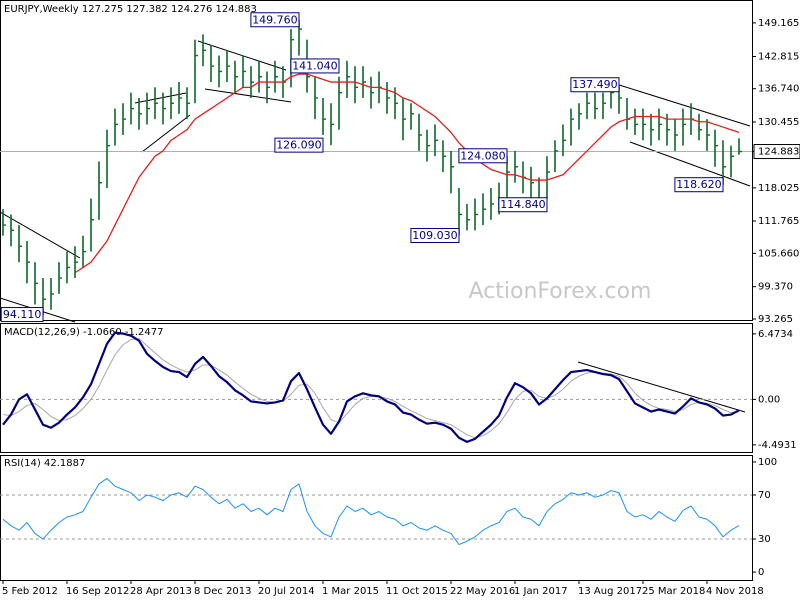  I want to click on y-tick-label: 30, so click(764, 539).